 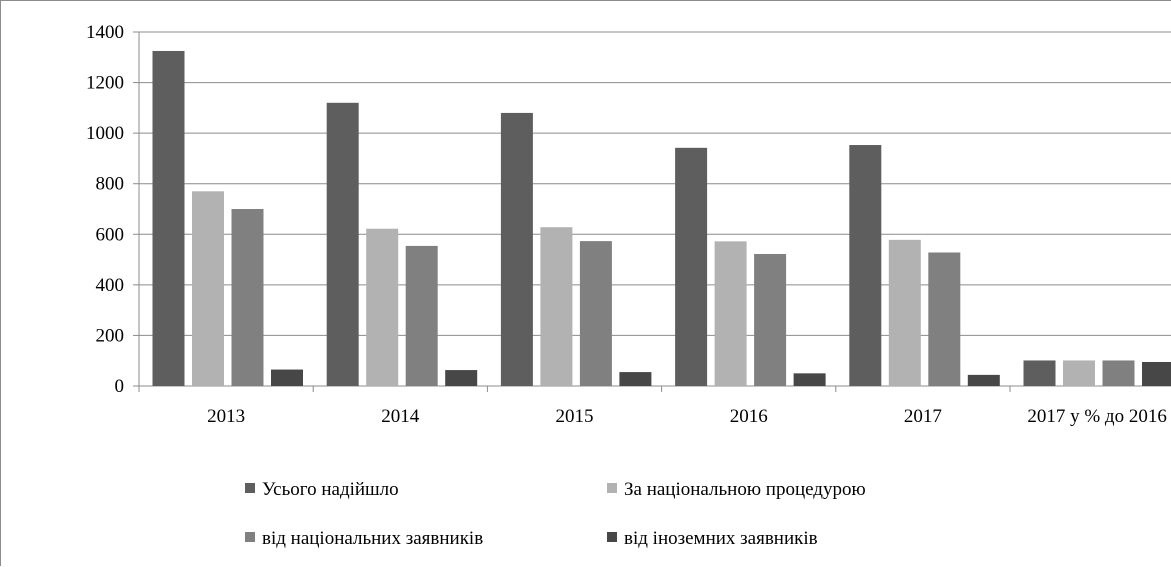 I want to click on y-tick-label: 600, so click(x=110, y=234).